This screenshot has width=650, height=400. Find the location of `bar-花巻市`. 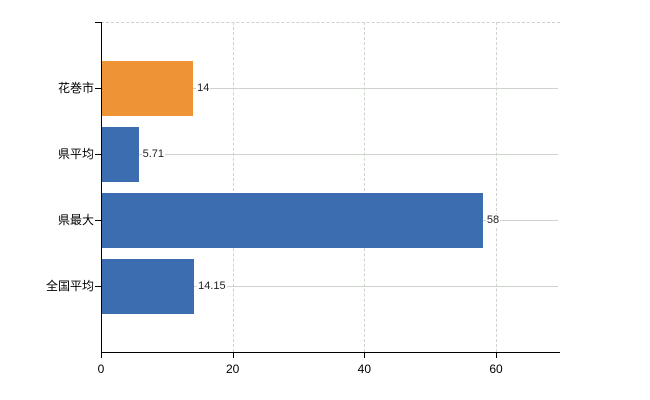

bar-花巻市 is located at coordinates (147, 88).